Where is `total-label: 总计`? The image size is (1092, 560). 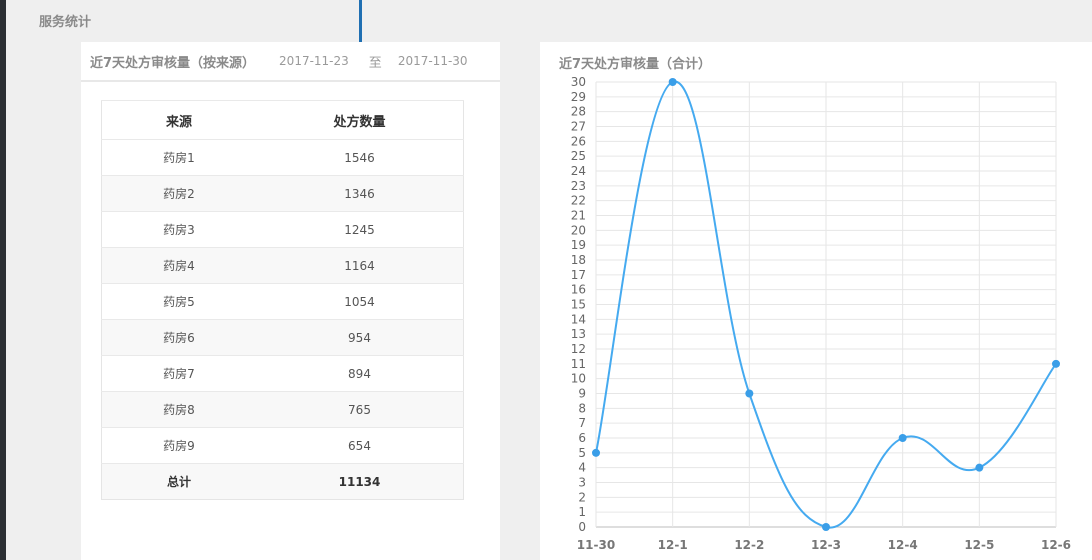 total-label: 总计 is located at coordinates (178, 481).